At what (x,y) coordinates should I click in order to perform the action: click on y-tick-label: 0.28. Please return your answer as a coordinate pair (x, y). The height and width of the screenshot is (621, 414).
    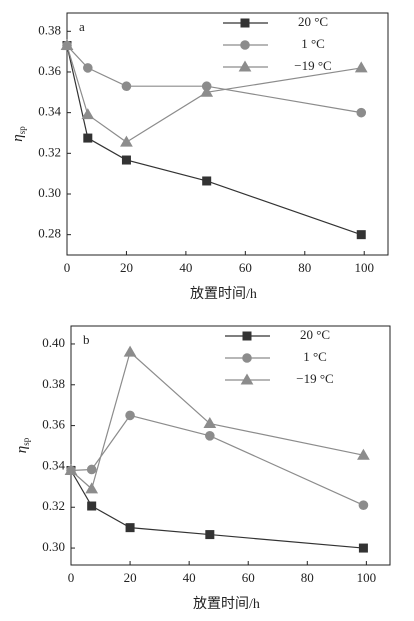
    Looking at the image, I should click on (49, 233).